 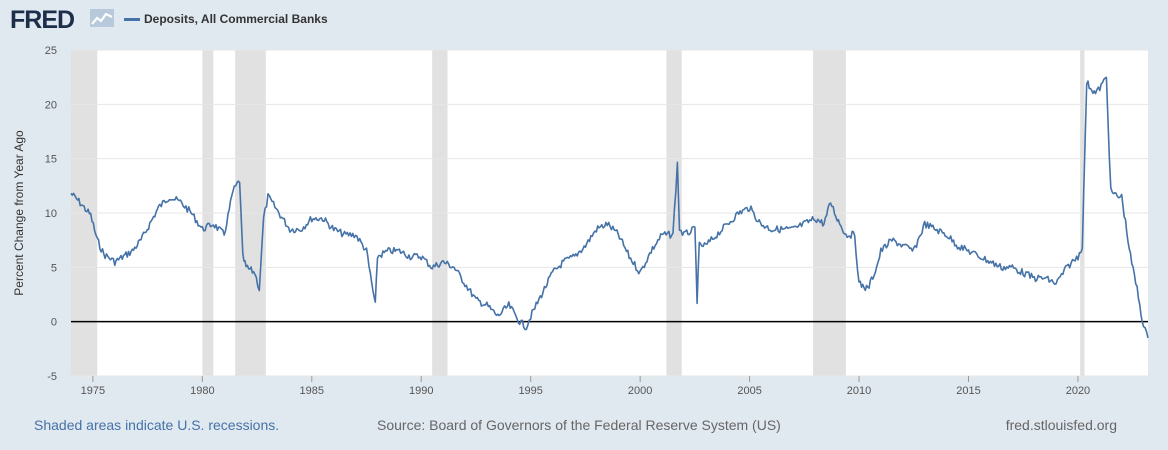 What do you see at coordinates (51, 214) in the screenshot?
I see `y-tick-label: 10` at bounding box center [51, 214].